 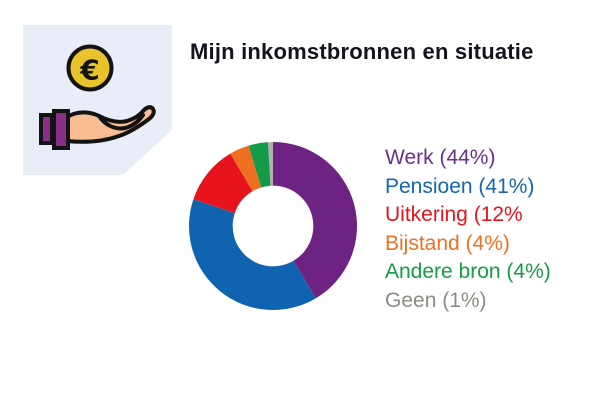 What do you see at coordinates (440, 157) in the screenshot?
I see `legend-item-werk: Werk (44%)` at bounding box center [440, 157].